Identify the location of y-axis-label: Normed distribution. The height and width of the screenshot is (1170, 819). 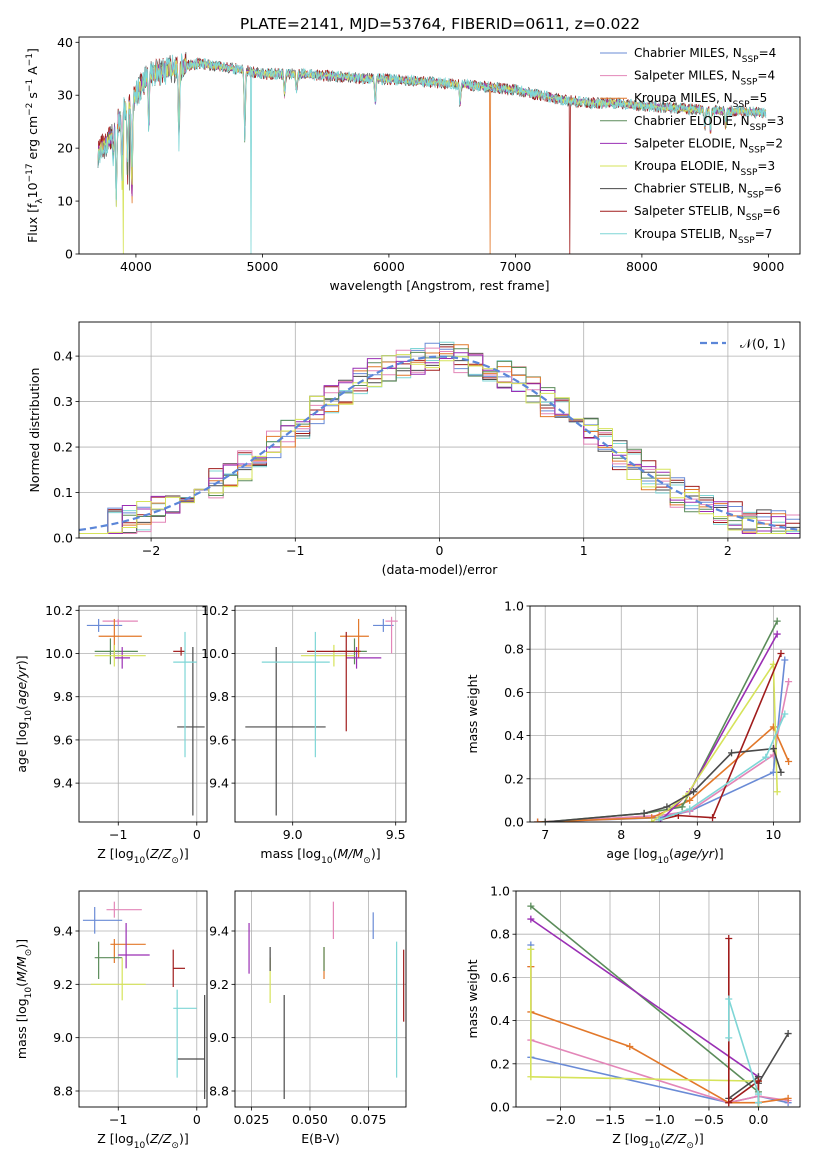
(34, 430).